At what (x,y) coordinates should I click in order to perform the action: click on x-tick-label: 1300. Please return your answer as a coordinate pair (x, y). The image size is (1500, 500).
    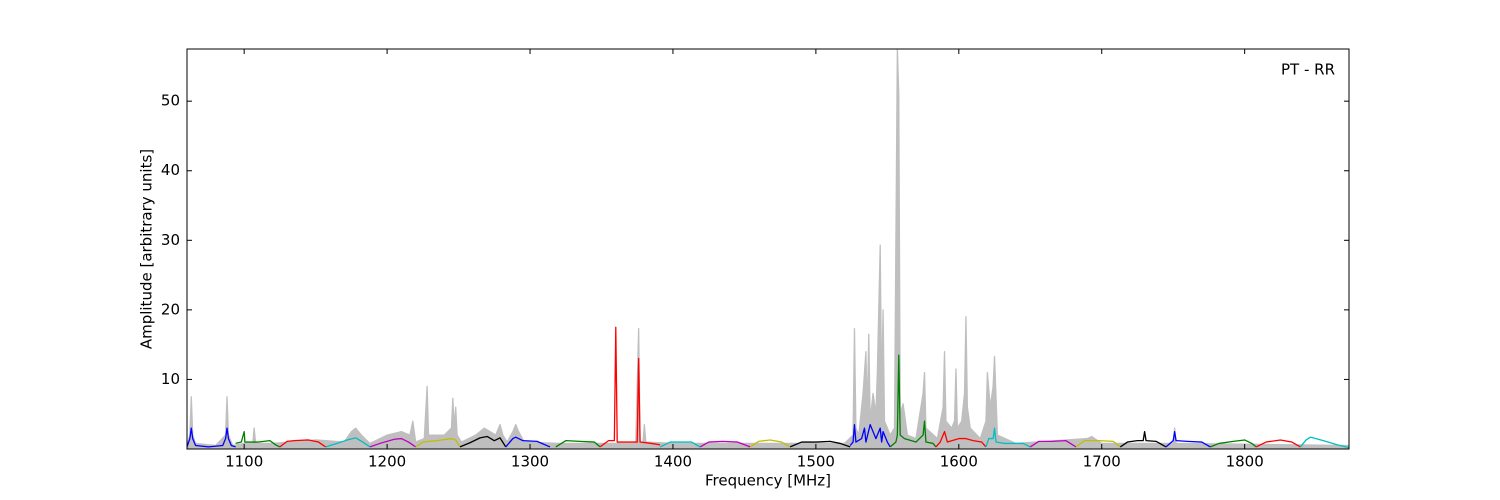
    Looking at the image, I should click on (530, 462).